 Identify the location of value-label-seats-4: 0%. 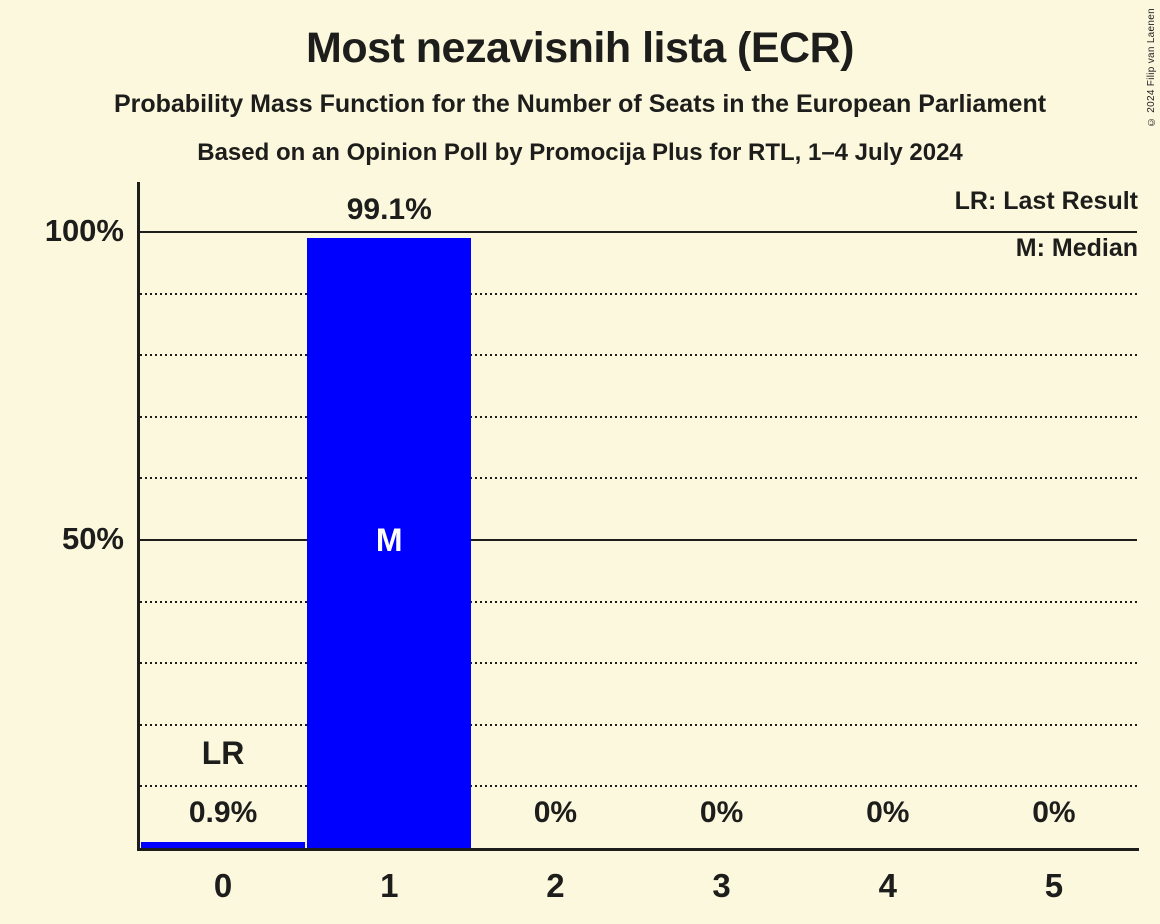
(888, 812).